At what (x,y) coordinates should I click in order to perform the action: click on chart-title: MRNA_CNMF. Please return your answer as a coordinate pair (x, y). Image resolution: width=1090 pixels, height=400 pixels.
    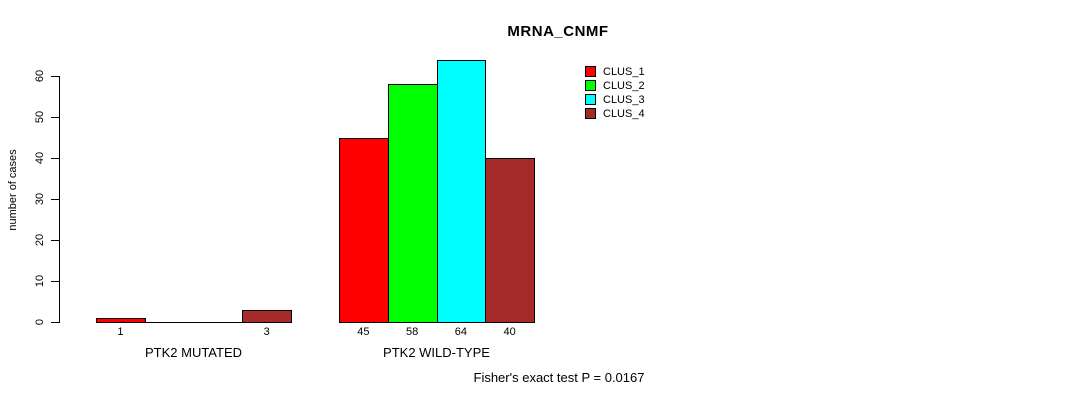
    Looking at the image, I should click on (558, 31).